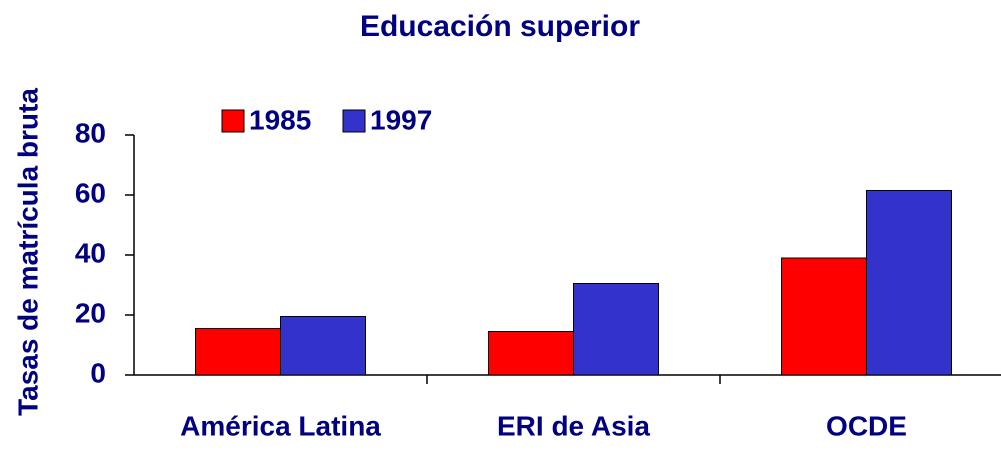  I want to click on y-tick-label: 60, so click(90, 192).